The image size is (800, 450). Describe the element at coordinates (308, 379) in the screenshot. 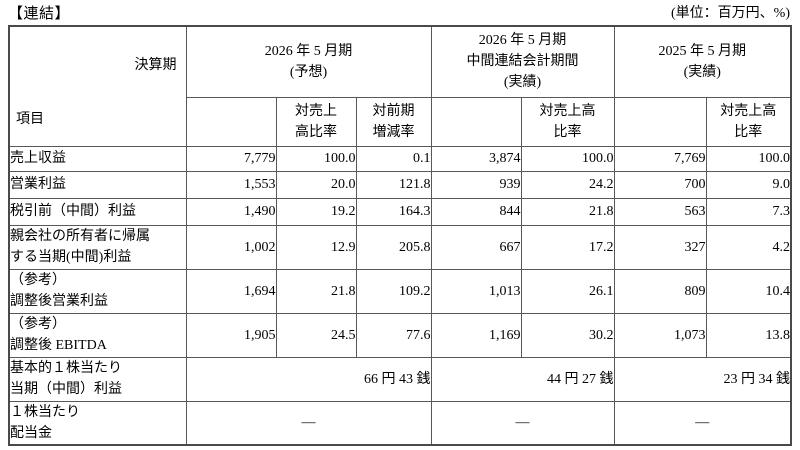

I see `per-share-value: 66 円 43 銭` at that location.